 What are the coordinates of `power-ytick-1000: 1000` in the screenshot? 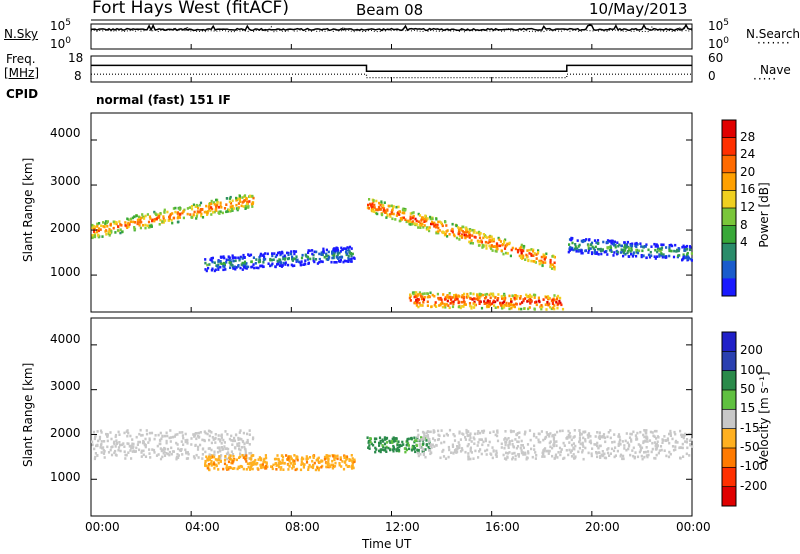 It's located at (65, 272).